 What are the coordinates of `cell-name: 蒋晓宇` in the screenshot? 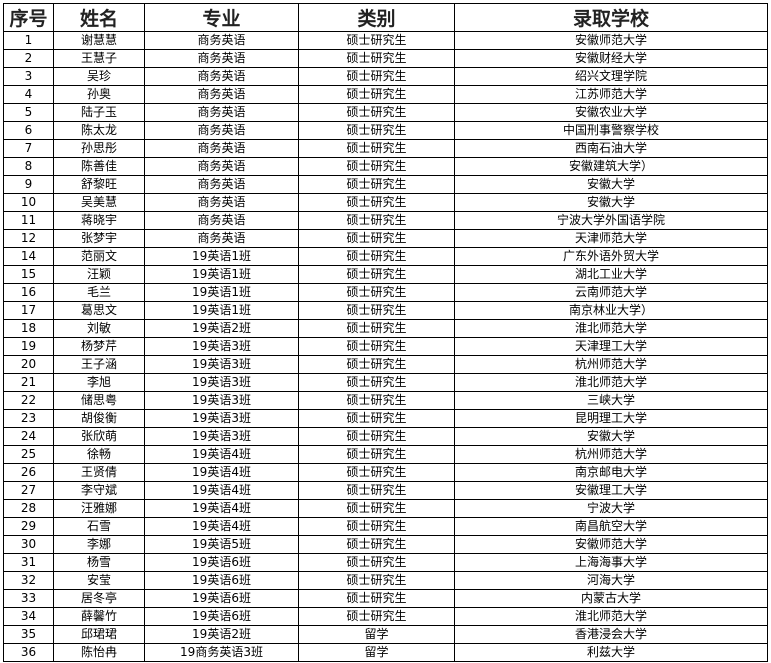 It's located at (99, 220).